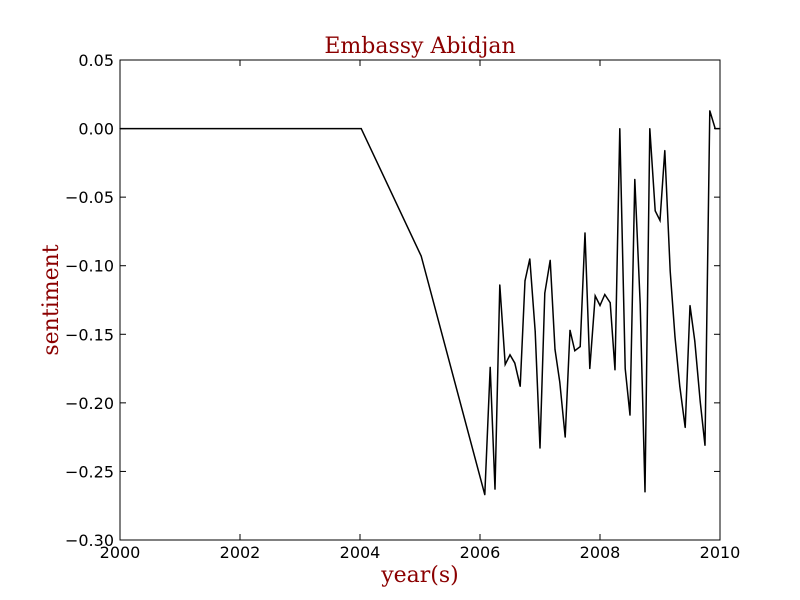  What do you see at coordinates (89, 403) in the screenshot?
I see `y-tick-label: −0.20` at bounding box center [89, 403].